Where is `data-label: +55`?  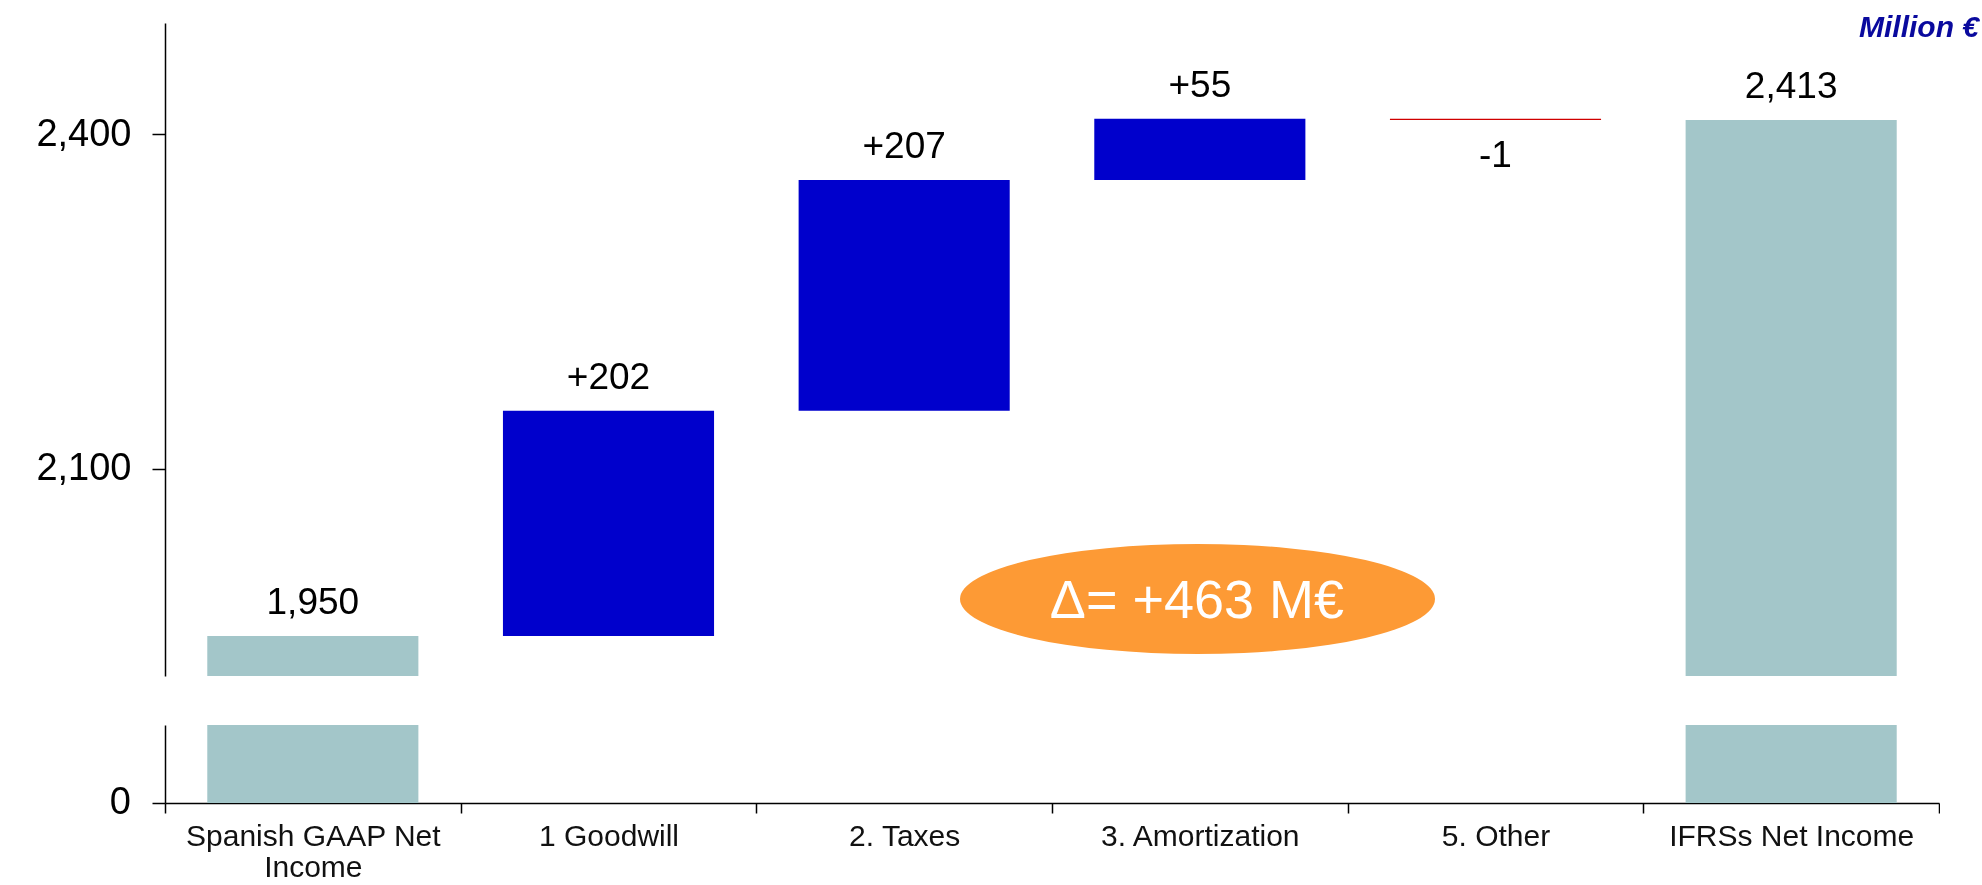 data-label: +55 is located at coordinates (1200, 84).